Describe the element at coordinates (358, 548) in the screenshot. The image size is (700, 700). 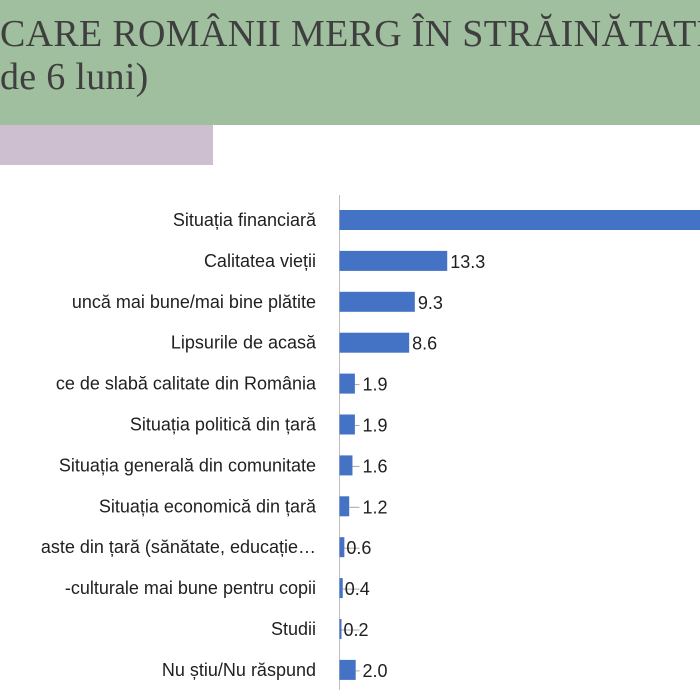
I see `data-label: 0.6` at that location.